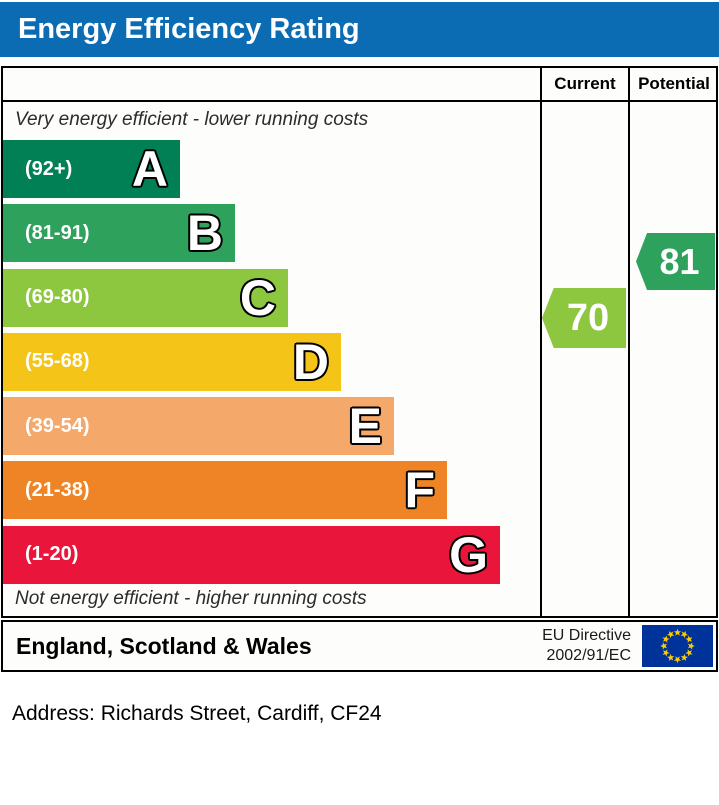 The image size is (719, 805). I want to click on band-range: (39-54), so click(57, 425).